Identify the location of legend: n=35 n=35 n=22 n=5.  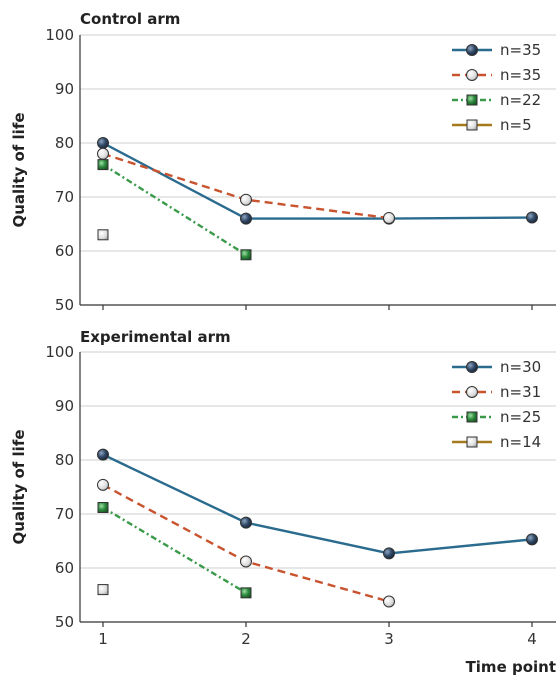
(496, 87).